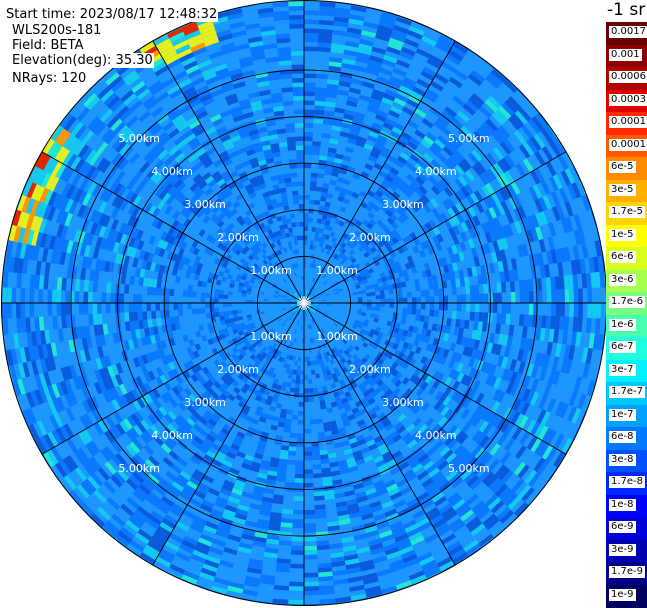 Image resolution: width=647 pixels, height=608 pixels. Describe the element at coordinates (625, 55) in the screenshot. I see `colorbar-tick-label: 0.001` at that location.